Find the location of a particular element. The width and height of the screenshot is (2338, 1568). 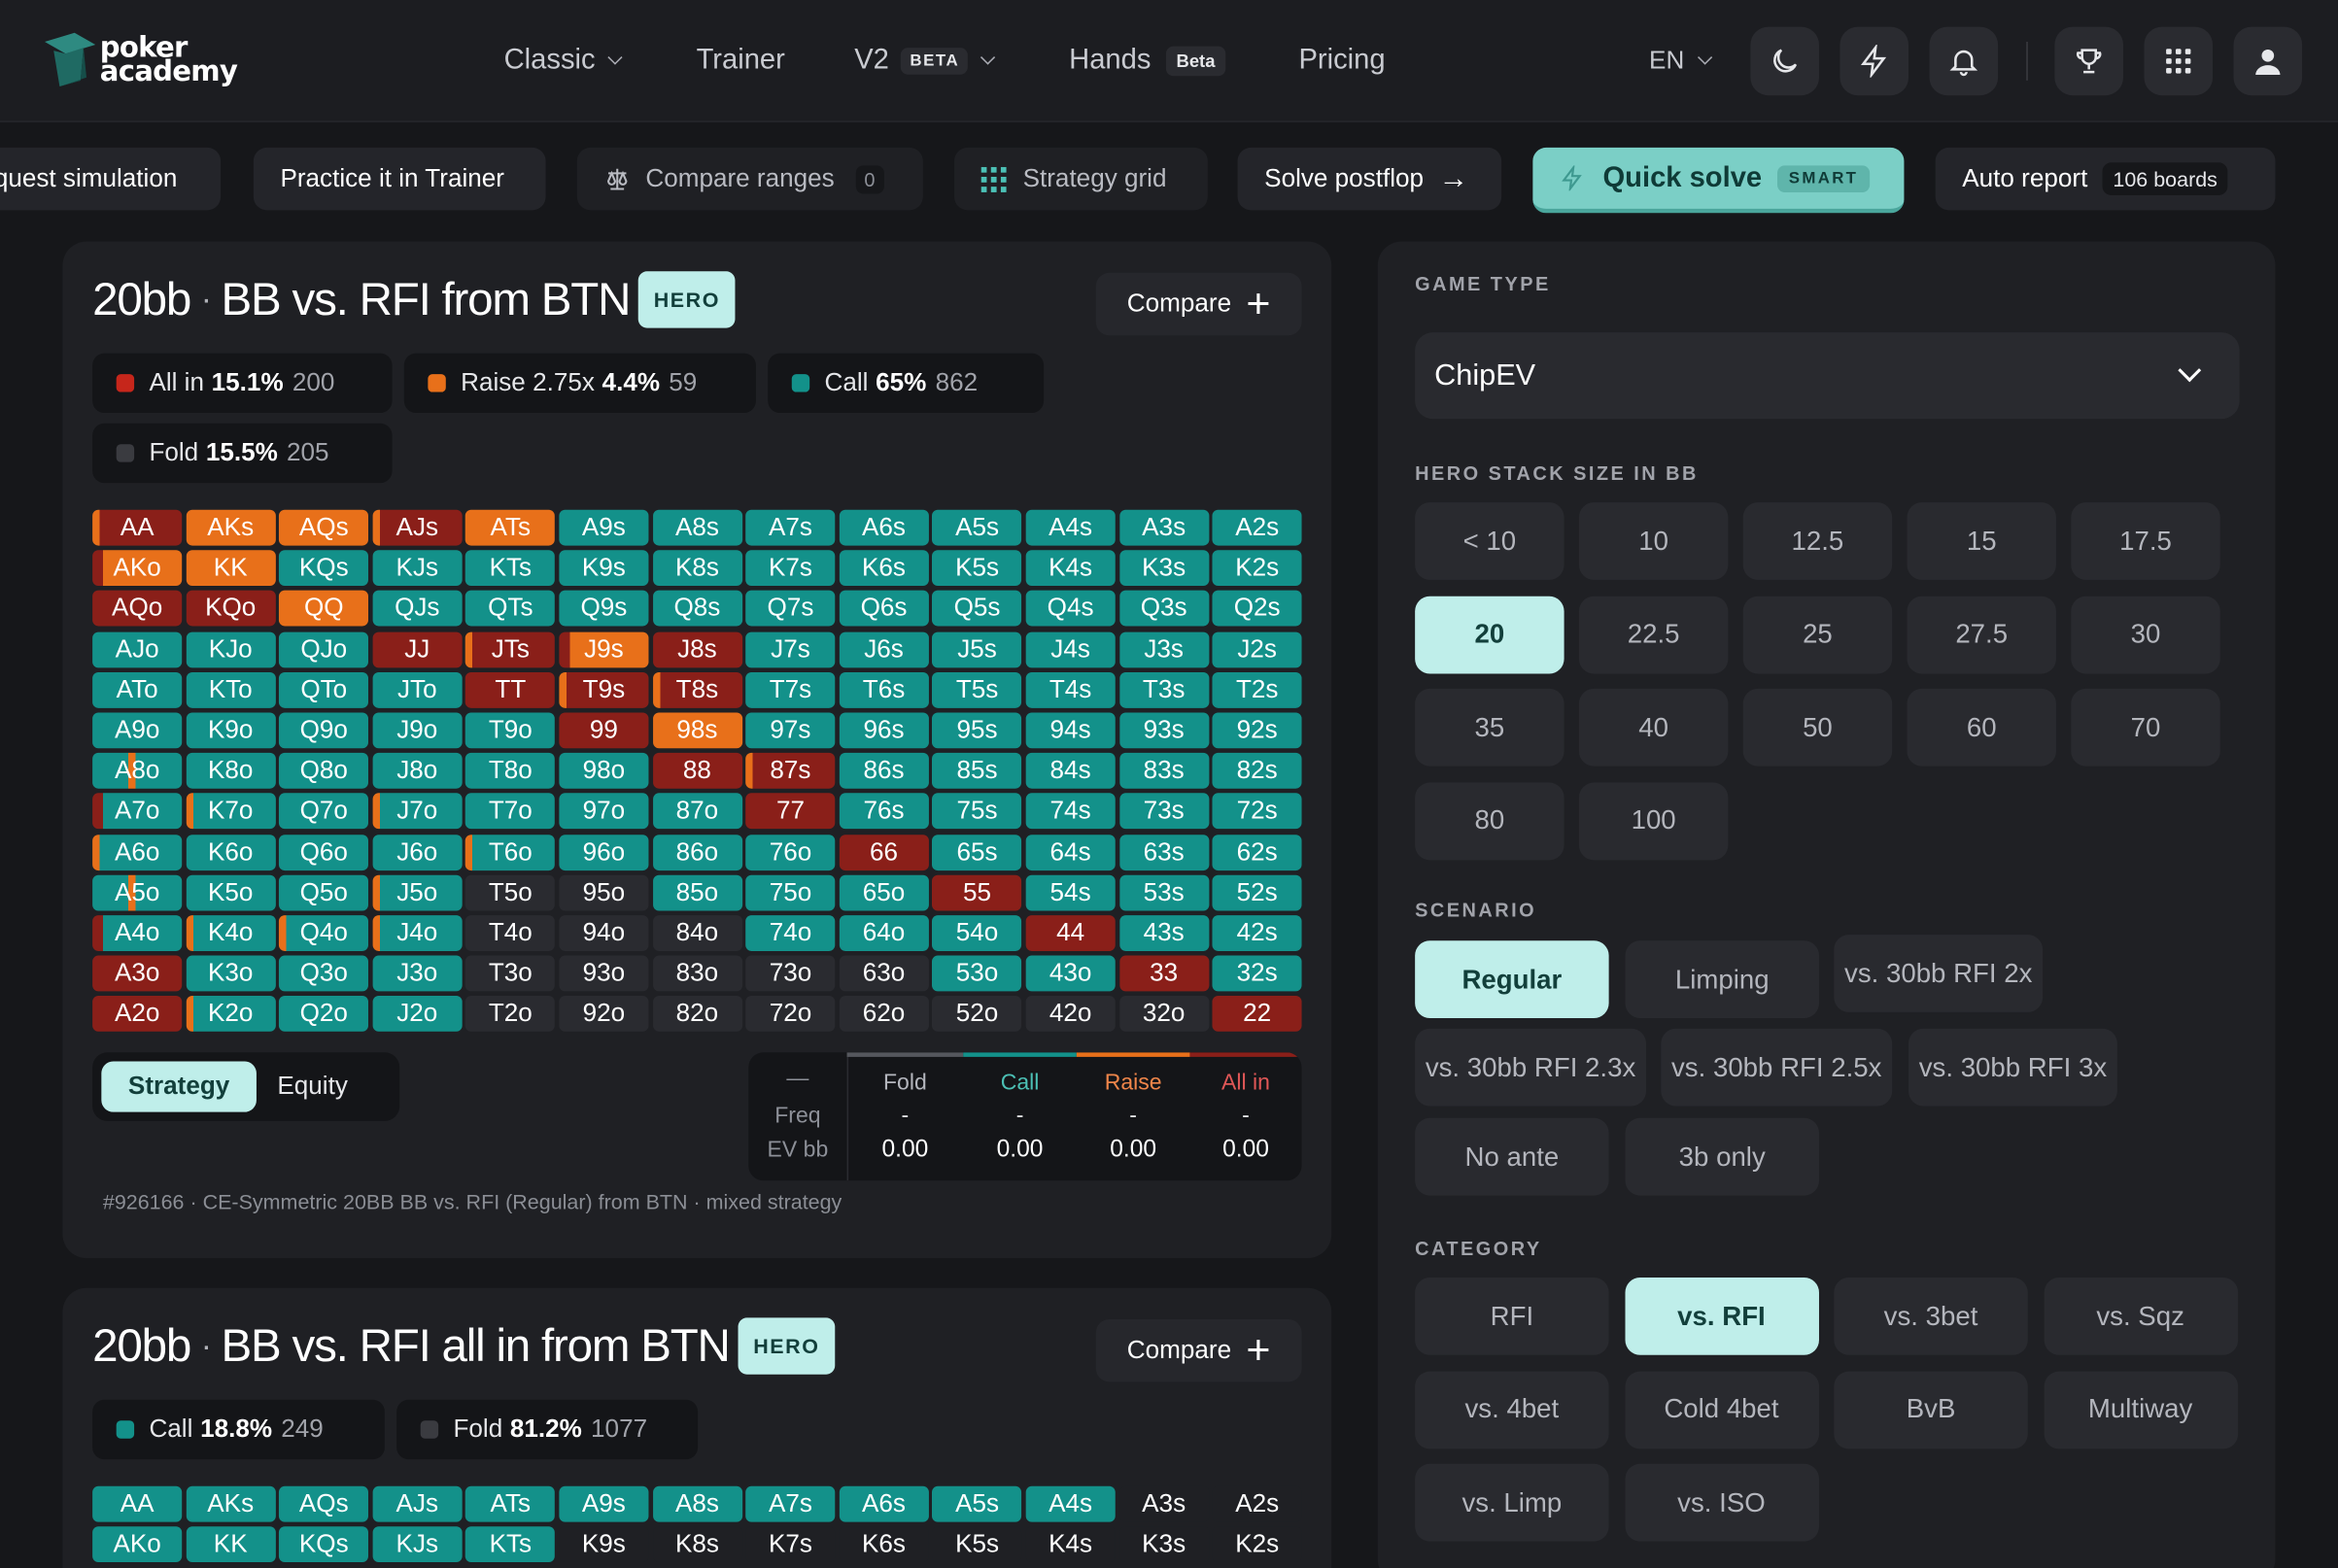

hand-cell-53o: 53o is located at coordinates (977, 973).